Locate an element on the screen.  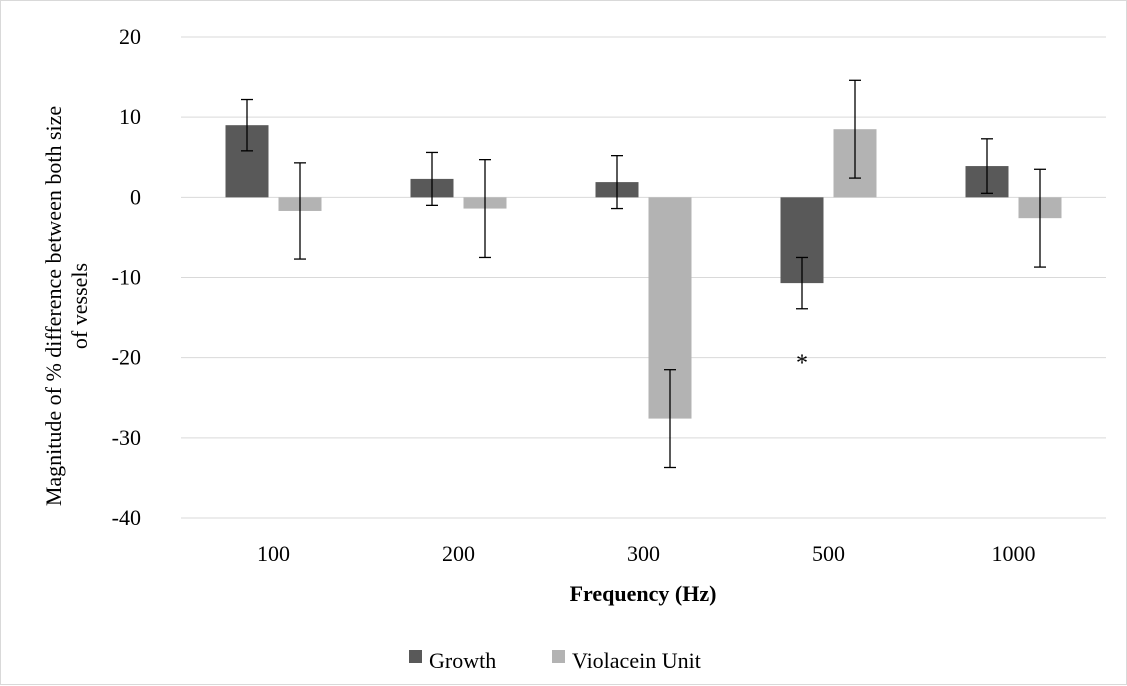
legend: Growth Violacein Unit is located at coordinates (555, 660).